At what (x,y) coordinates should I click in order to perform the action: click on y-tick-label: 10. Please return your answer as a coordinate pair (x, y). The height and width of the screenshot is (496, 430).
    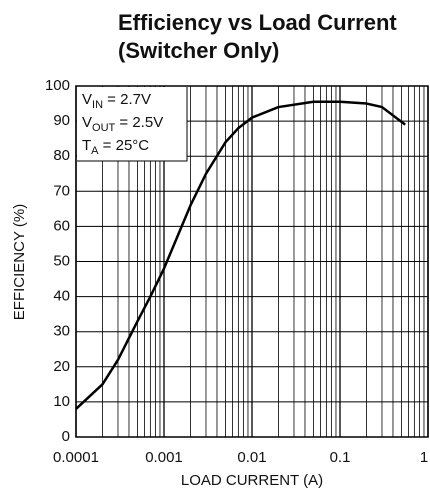
    Looking at the image, I should click on (61, 401).